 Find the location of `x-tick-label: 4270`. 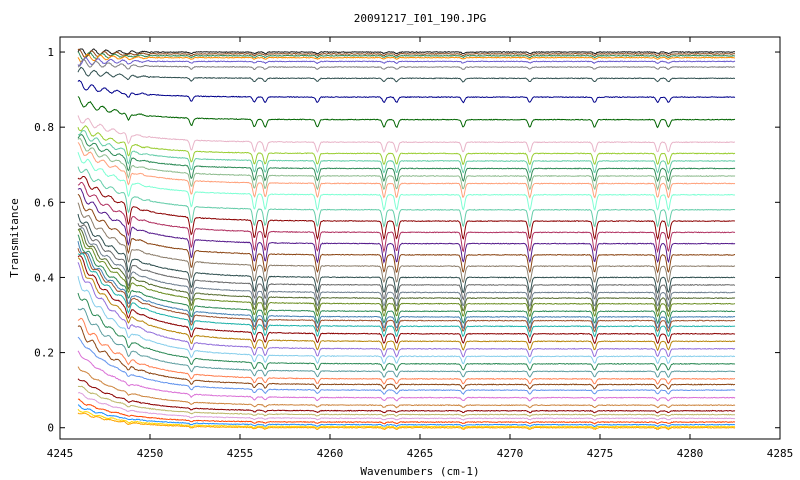

x-tick-label: 4270 is located at coordinates (510, 453).